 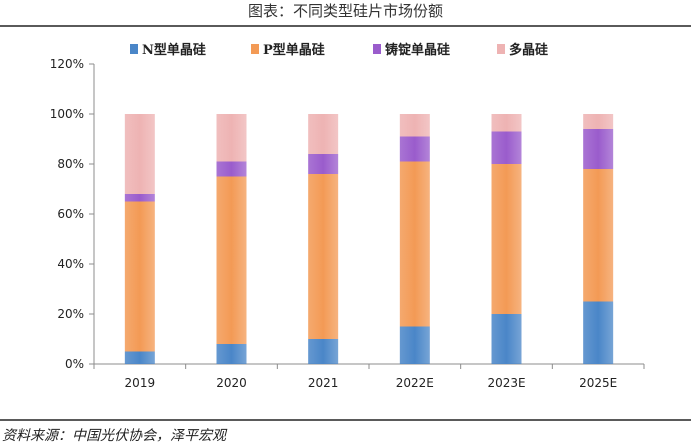 What do you see at coordinates (506, 383) in the screenshot?
I see `x-tick-label: 2023E` at bounding box center [506, 383].